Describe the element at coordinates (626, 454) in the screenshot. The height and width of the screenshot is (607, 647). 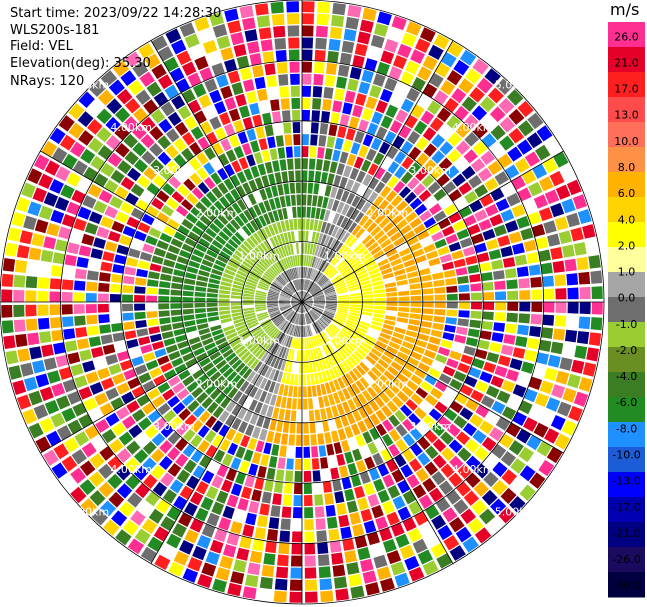
I see `colorbar-tick-label: -10.0` at that location.